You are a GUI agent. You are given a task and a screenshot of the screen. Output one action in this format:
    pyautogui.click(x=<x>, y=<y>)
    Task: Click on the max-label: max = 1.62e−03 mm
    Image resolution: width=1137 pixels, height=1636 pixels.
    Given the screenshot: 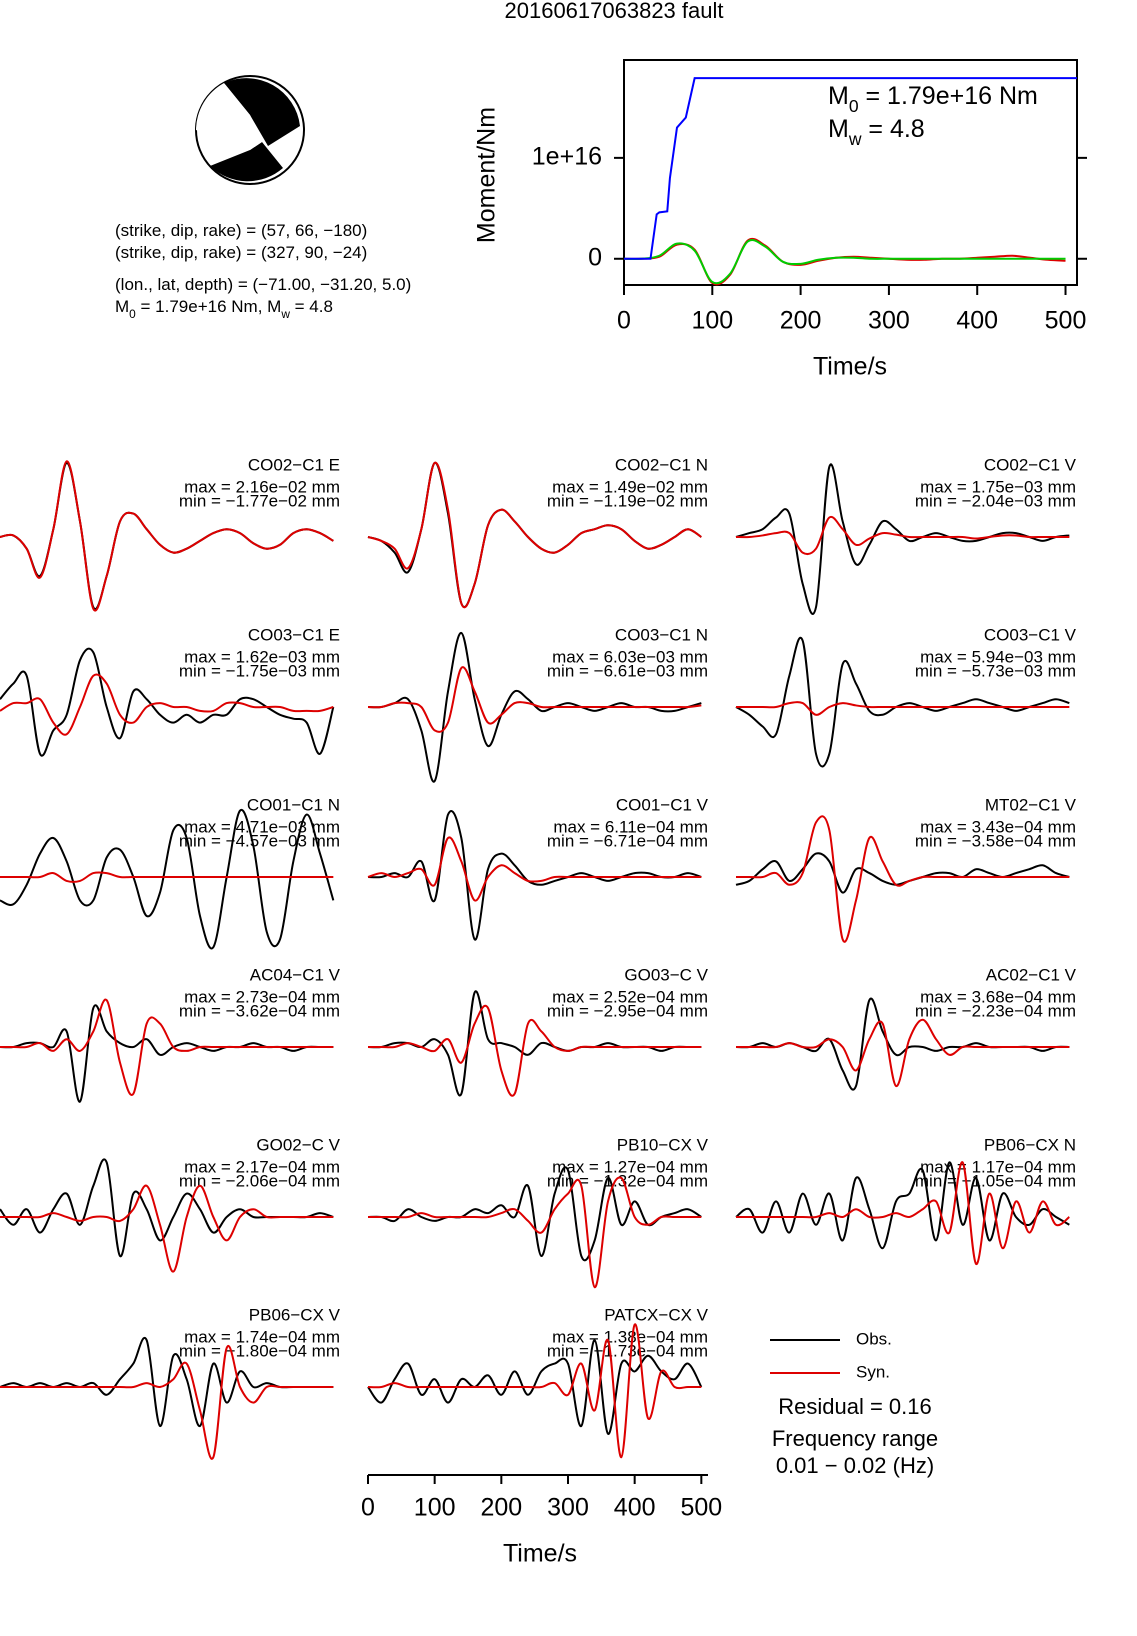 What is the action you would take?
    pyautogui.click(x=262, y=656)
    